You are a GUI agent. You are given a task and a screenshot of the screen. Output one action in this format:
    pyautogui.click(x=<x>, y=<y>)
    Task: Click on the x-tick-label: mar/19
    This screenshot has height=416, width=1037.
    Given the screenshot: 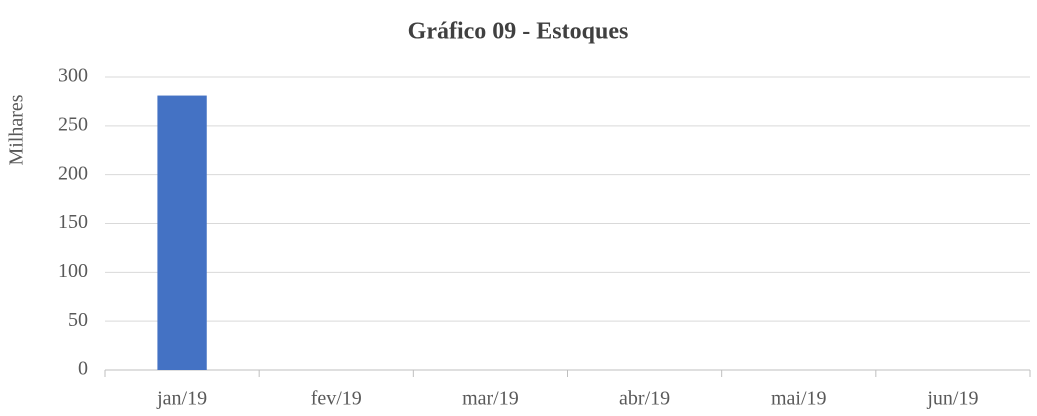 What is the action you would take?
    pyautogui.click(x=490, y=399)
    